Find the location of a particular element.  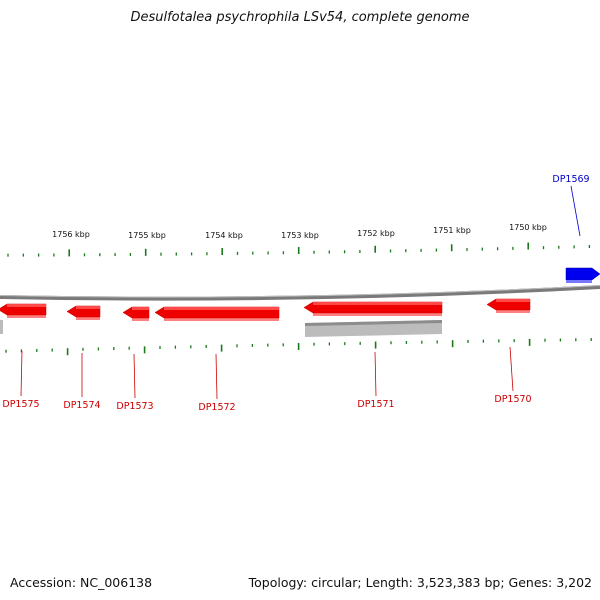

gene-label-dp1573: DP1573 is located at coordinates (134, 406).